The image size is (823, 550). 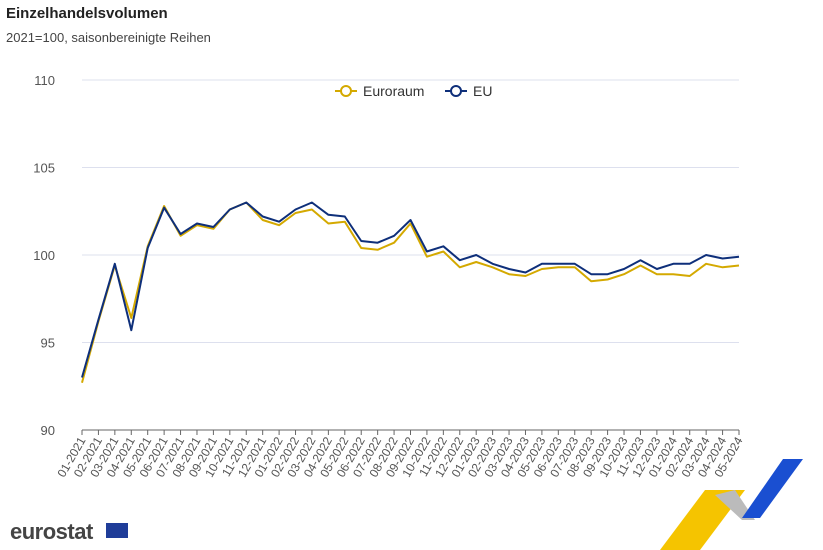 I want to click on decor-stripe-yellow, so click(x=702, y=520).